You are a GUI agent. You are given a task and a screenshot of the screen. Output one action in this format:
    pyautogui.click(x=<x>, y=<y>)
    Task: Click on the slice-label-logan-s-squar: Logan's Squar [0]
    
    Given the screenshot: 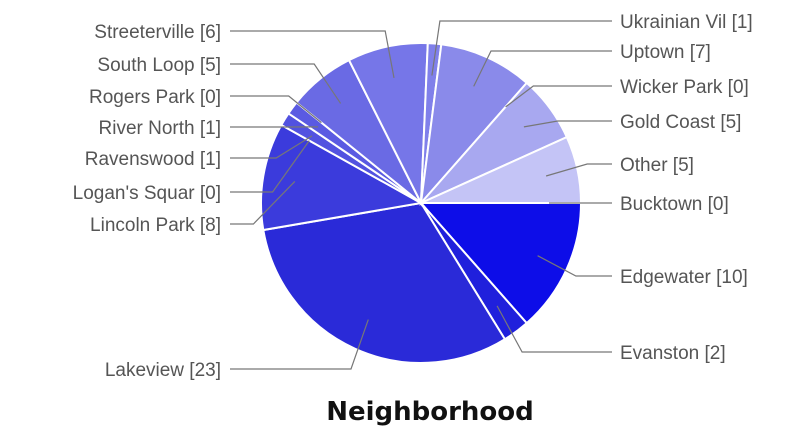 What is the action you would take?
    pyautogui.click(x=147, y=193)
    